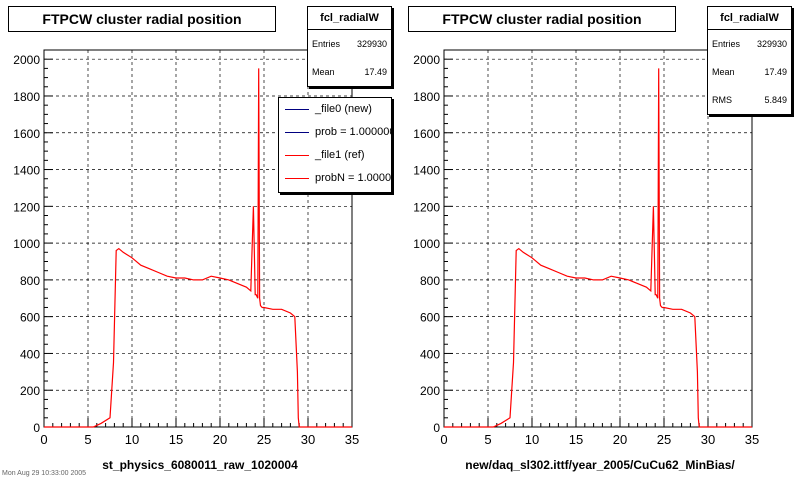 The width and height of the screenshot is (800, 480). I want to click on legend-label: prob = 1.000000, so click(353, 132).